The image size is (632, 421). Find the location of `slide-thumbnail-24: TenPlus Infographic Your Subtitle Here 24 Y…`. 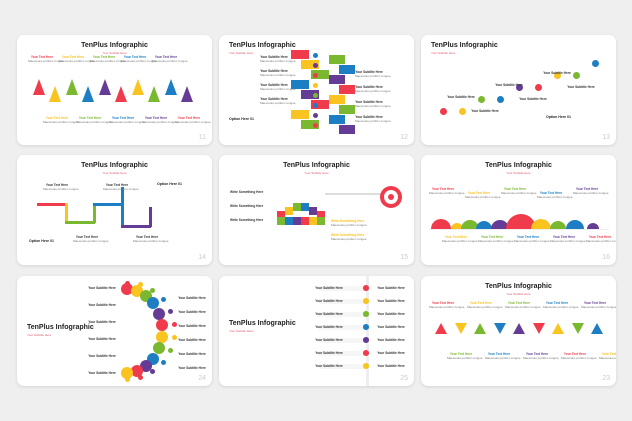

slide-thumbnail-24: TenPlus Infographic Your Subtitle Here 24 Y… is located at coordinates (114, 331).